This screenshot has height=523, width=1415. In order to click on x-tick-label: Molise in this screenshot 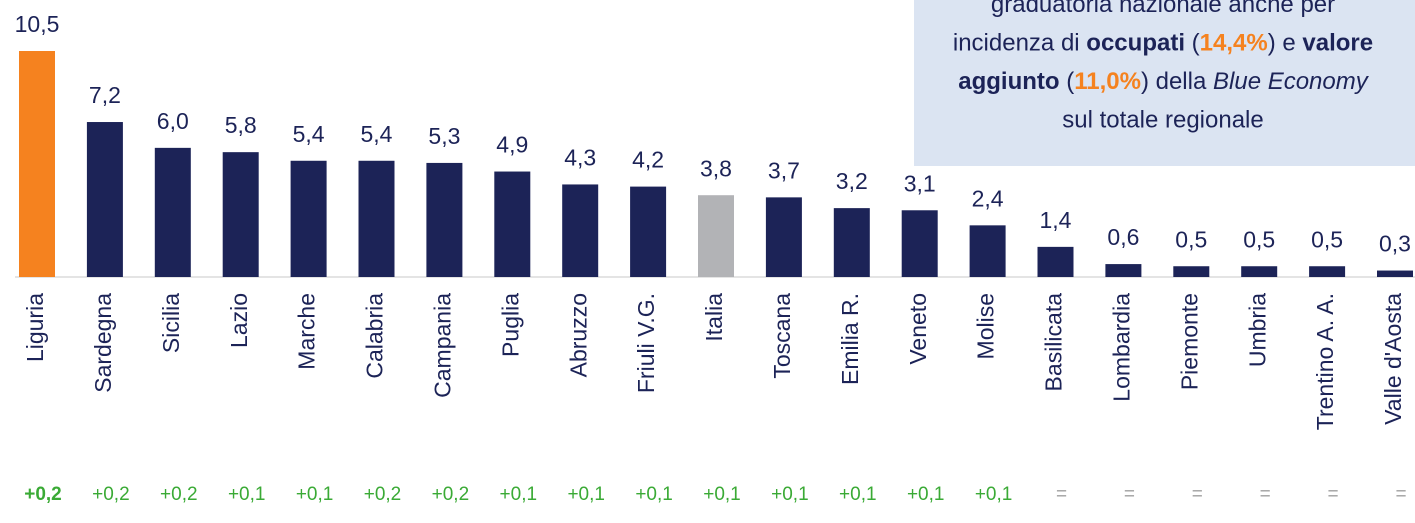, I will do `click(986, 326)`.